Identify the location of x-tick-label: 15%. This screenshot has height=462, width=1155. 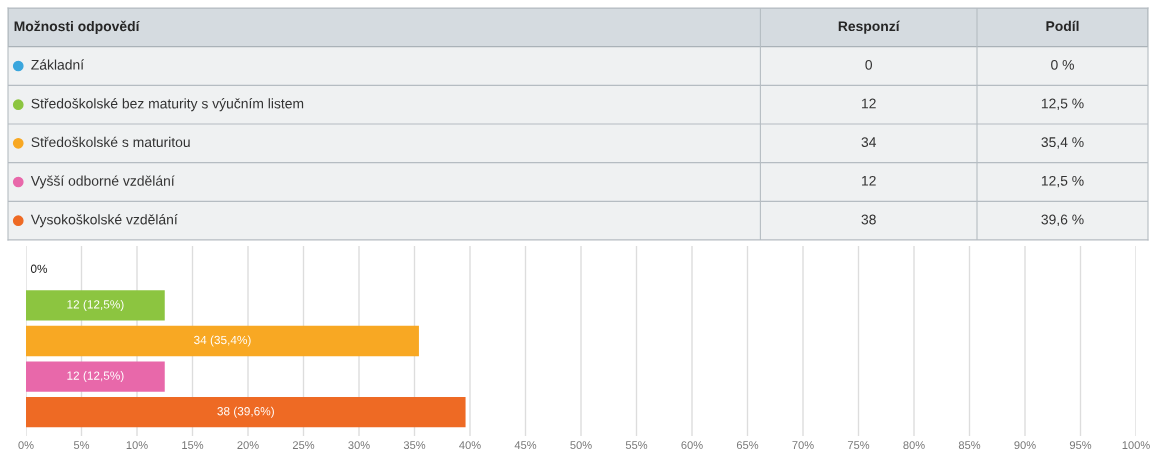
(193, 445).